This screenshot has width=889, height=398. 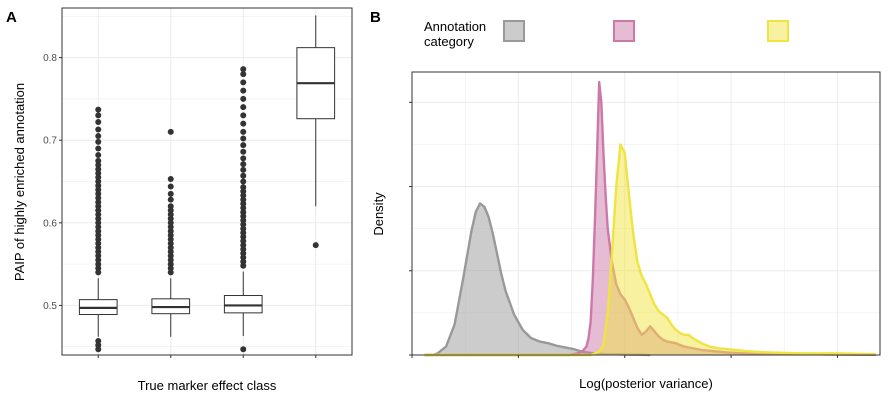 I want to click on legend-title-line-1: Annotation, so click(x=455, y=26).